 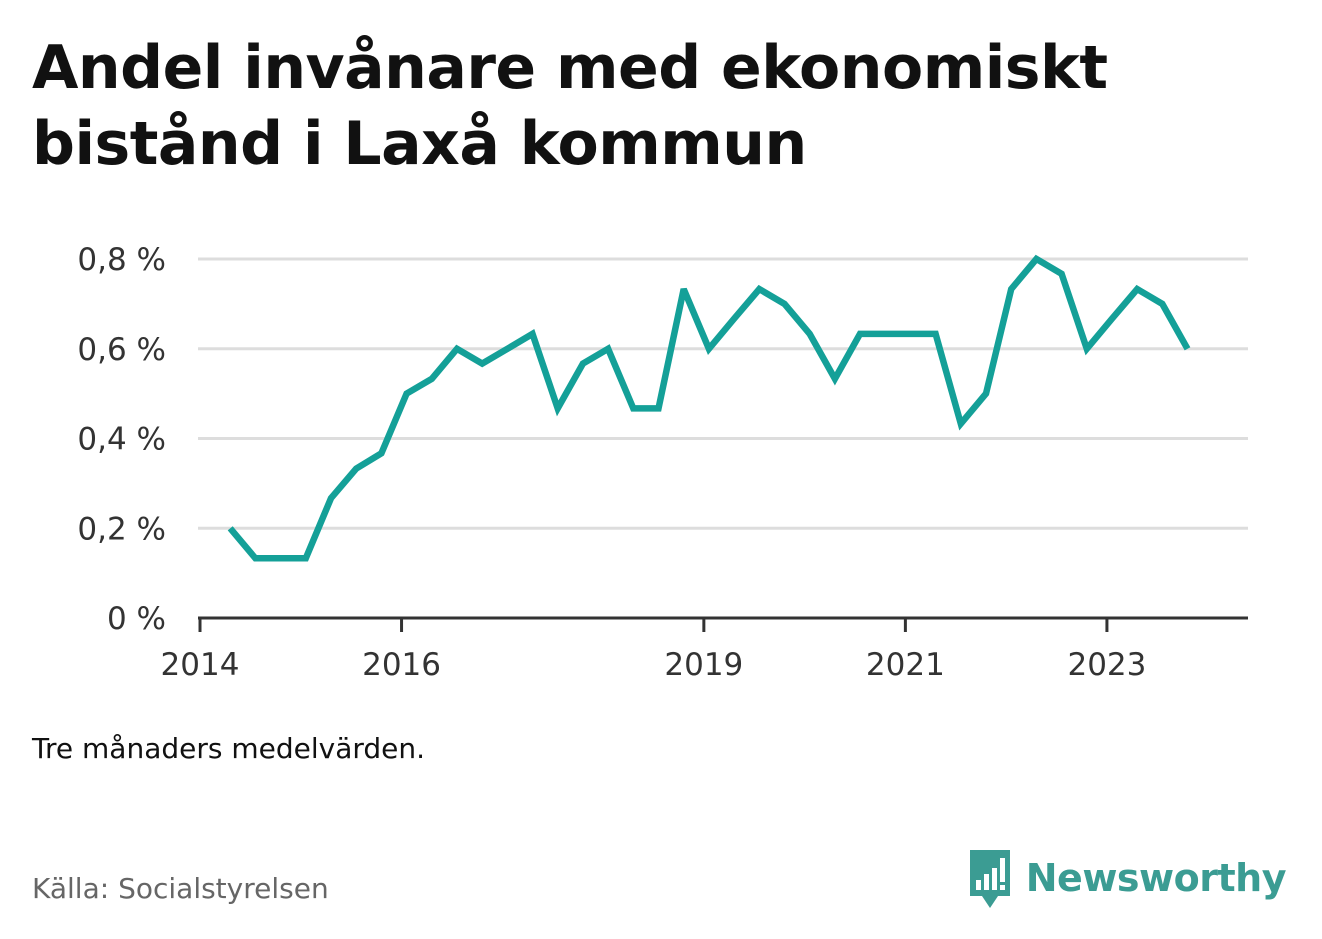 What do you see at coordinates (905, 665) in the screenshot?
I see `x-tick-label: 2021` at bounding box center [905, 665].